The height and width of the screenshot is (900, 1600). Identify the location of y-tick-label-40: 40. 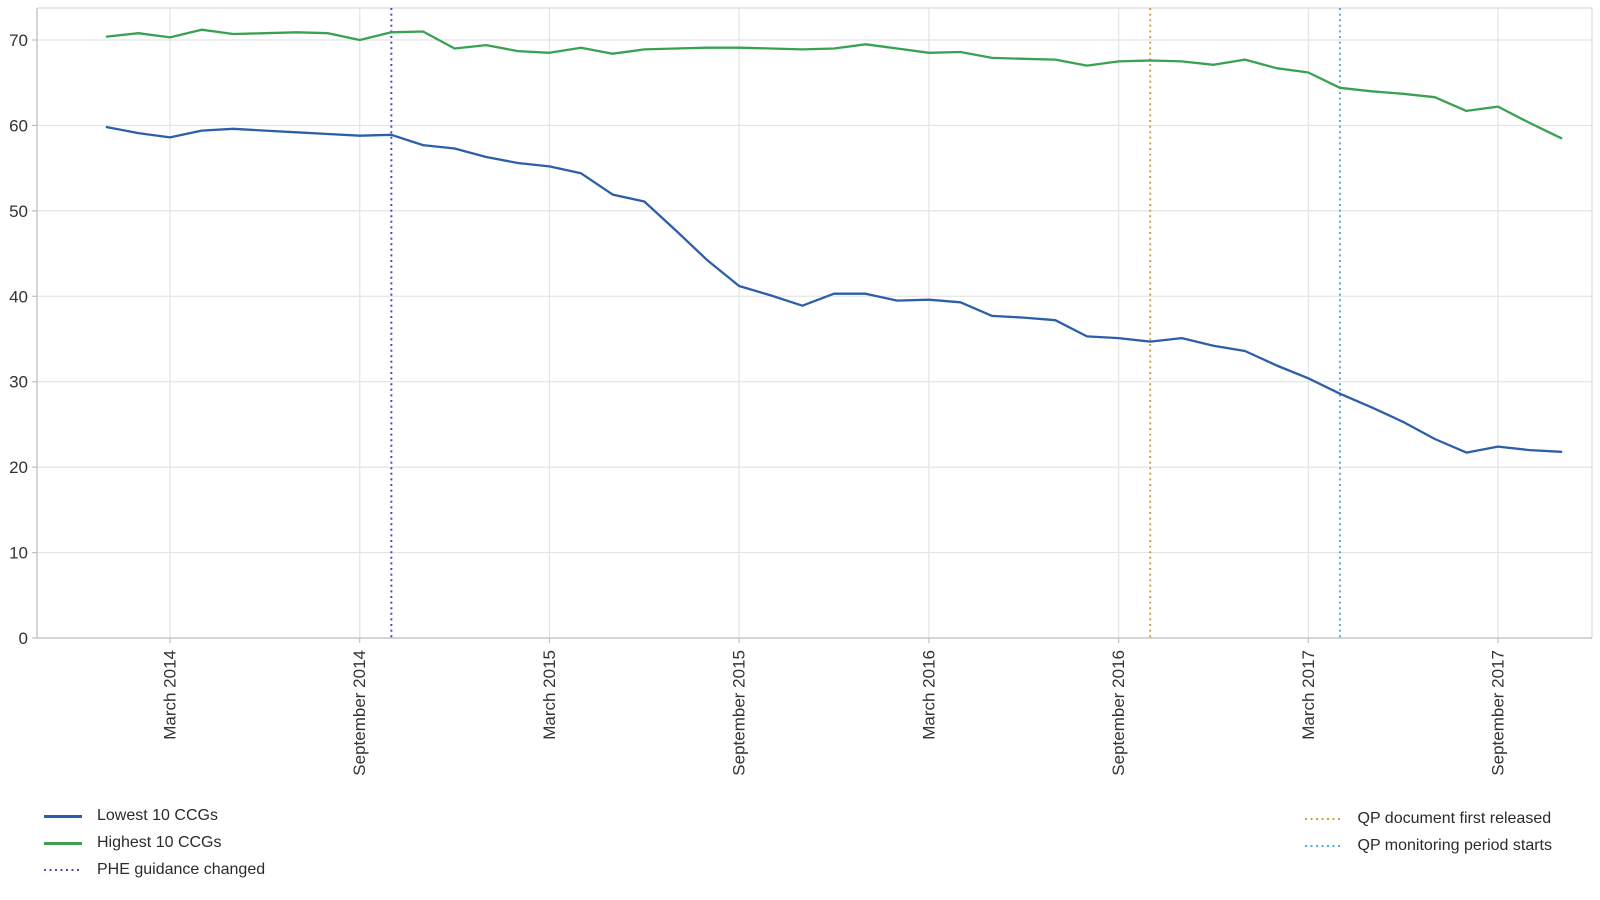
(18, 296).